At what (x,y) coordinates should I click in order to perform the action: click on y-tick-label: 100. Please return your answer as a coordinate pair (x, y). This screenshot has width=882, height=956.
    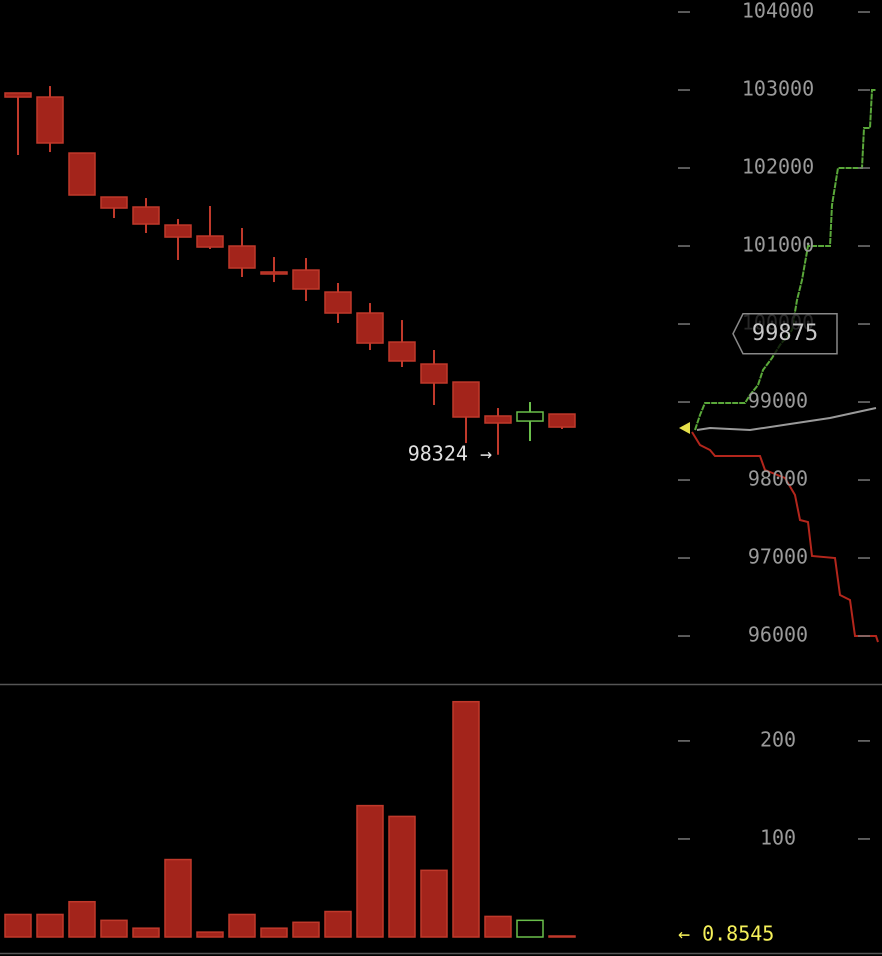
    Looking at the image, I should click on (778, 837).